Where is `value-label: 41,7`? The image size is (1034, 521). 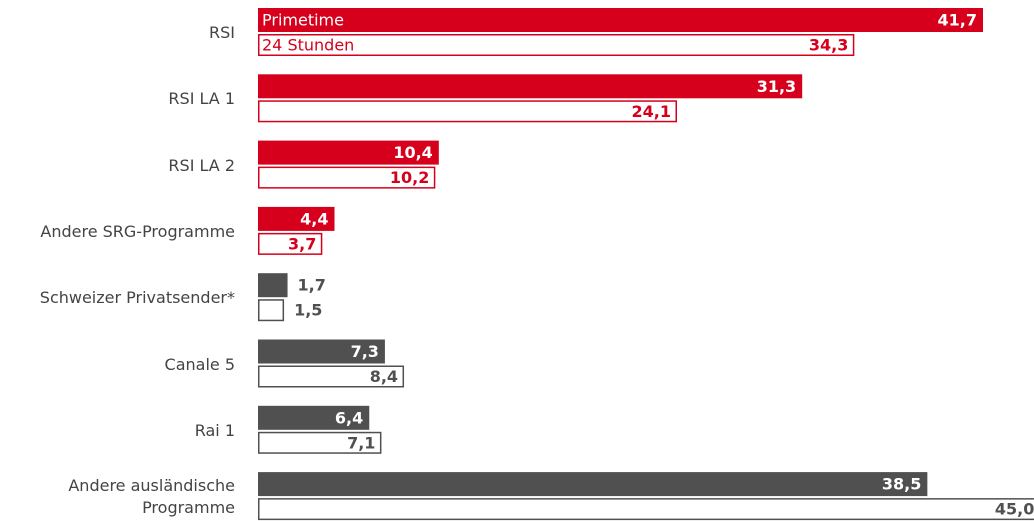
value-label: 41,7 is located at coordinates (957, 20).